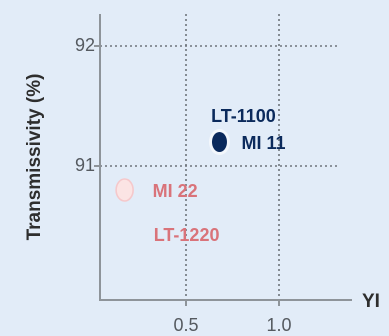 The image size is (389, 336). What do you see at coordinates (185, 325) in the screenshot?
I see `x-tick-label: 0.5` at bounding box center [185, 325].